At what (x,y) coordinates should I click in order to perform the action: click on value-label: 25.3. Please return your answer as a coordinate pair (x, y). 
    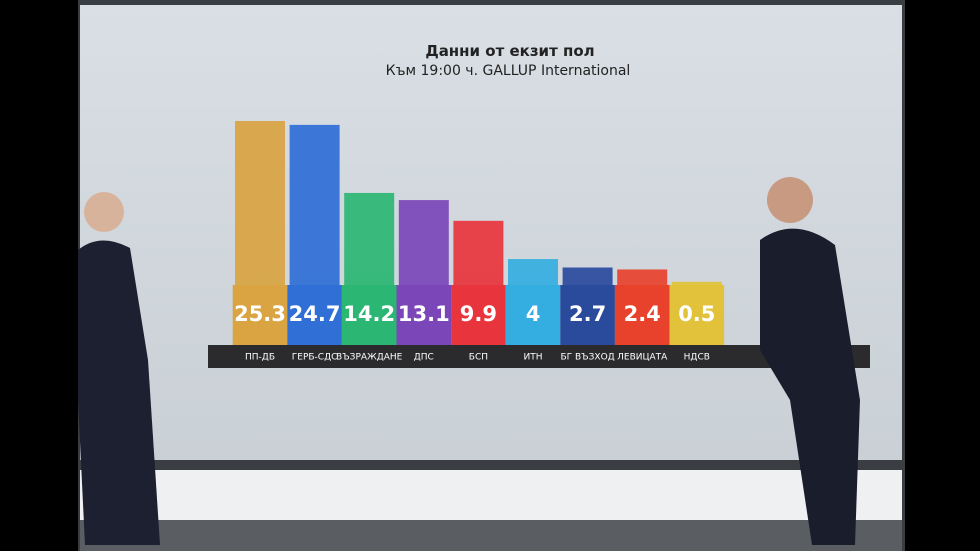
    Looking at the image, I should click on (260, 314).